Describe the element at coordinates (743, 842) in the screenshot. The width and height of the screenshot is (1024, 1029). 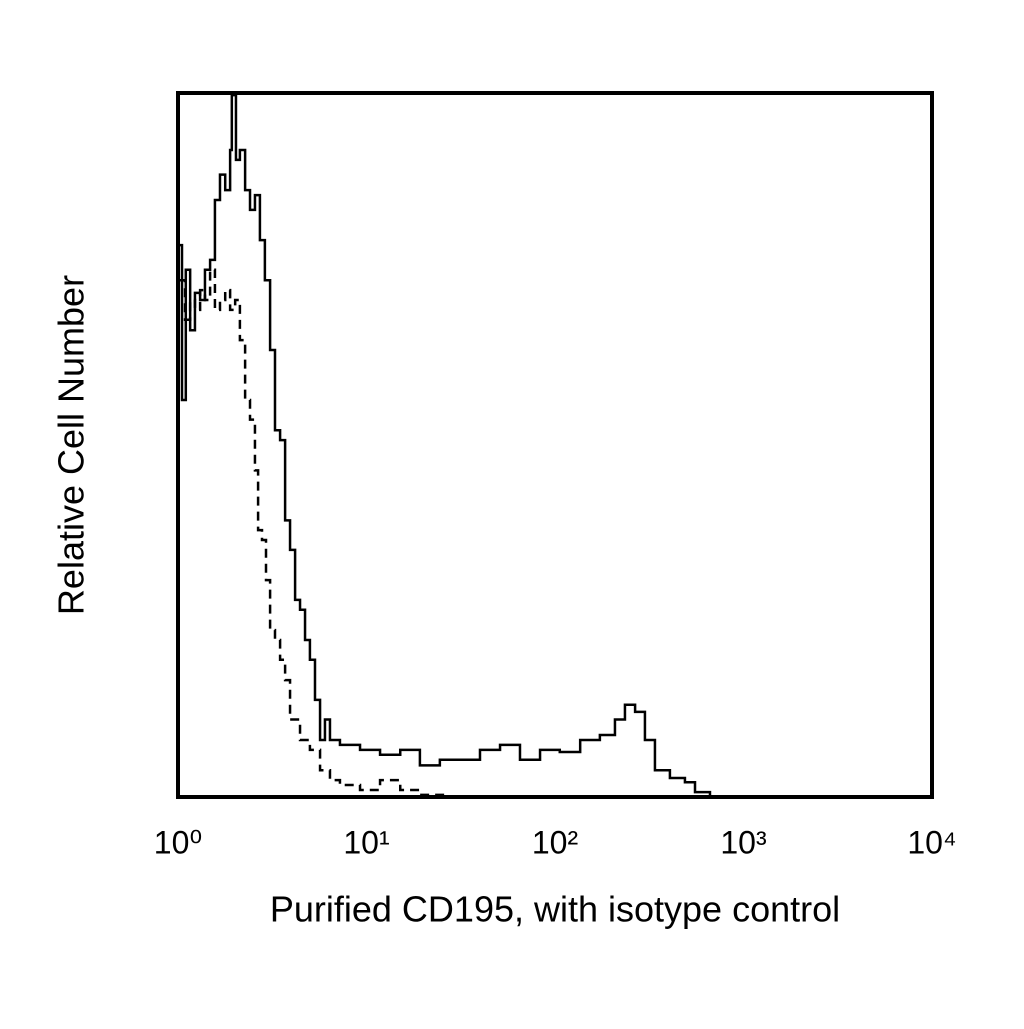
I see `x-tick-label: 10³` at that location.